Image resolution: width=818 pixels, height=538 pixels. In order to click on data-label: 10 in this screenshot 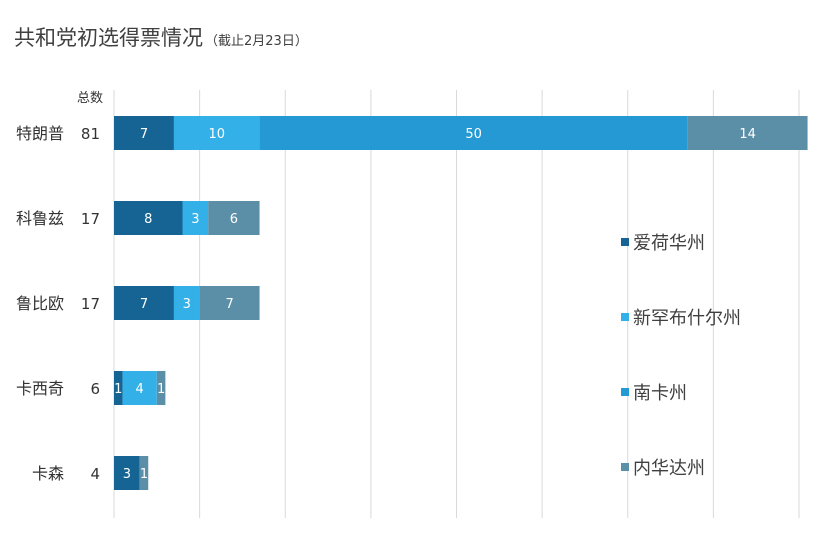, I will do `click(216, 134)`.